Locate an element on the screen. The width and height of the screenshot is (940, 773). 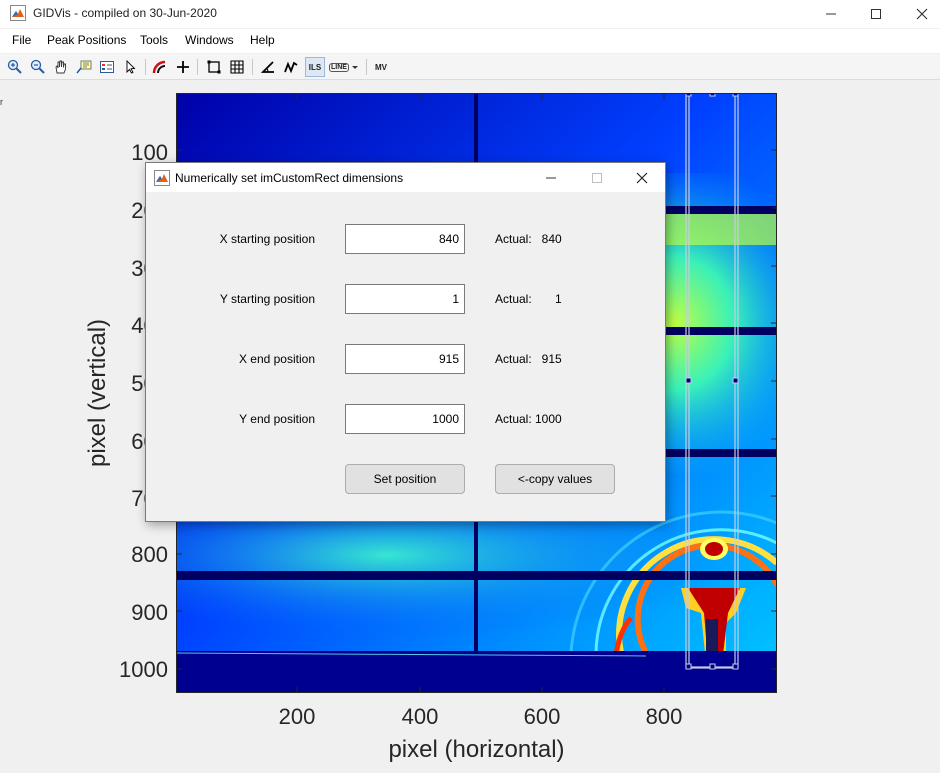
zoom-in-icon is located at coordinates (14, 66).